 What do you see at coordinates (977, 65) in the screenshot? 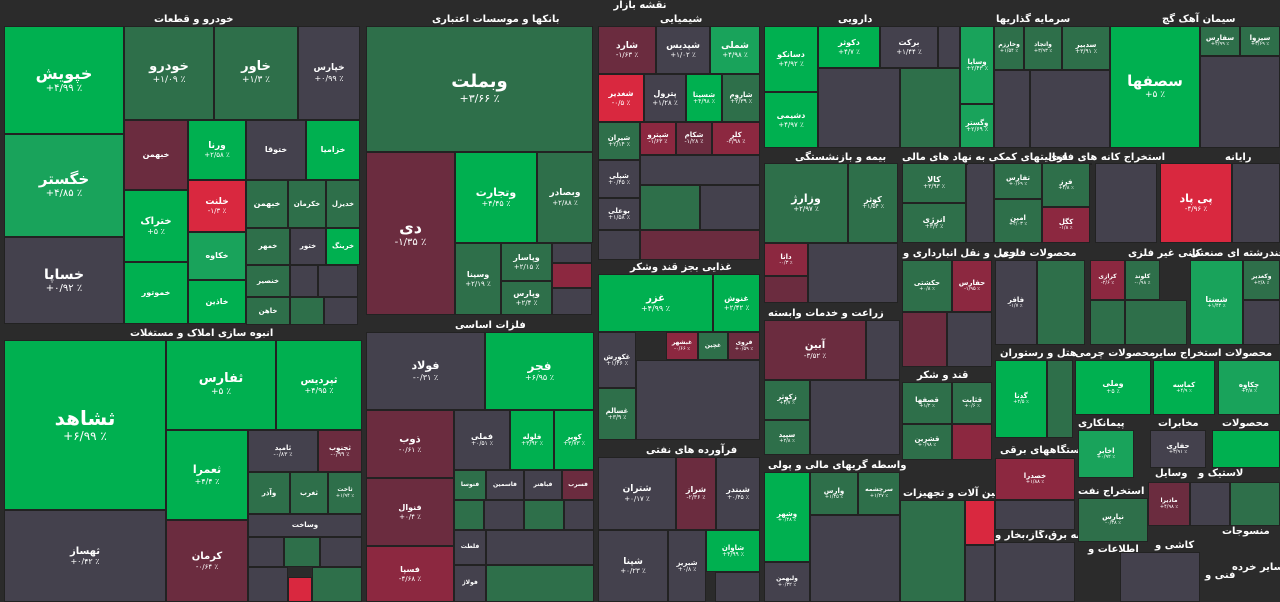
I see `tile-vsapa: وسایا ٪ ۲/۴۳+` at bounding box center [977, 65].